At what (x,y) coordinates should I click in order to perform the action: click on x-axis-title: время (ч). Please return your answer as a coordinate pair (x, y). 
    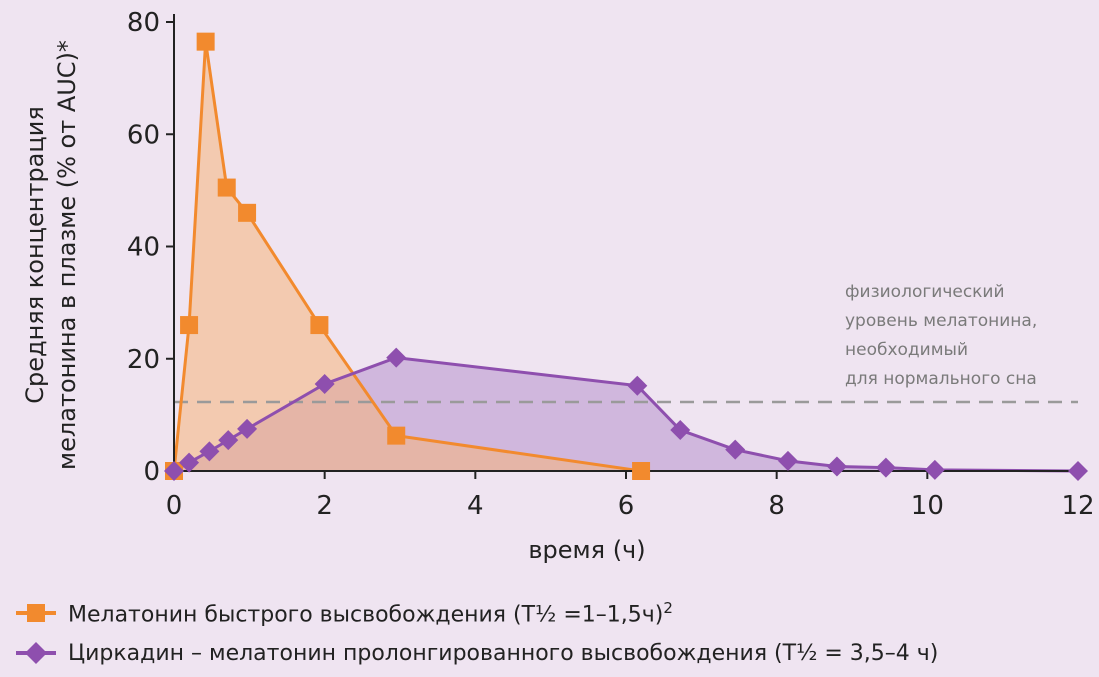
    Looking at the image, I should click on (586, 550).